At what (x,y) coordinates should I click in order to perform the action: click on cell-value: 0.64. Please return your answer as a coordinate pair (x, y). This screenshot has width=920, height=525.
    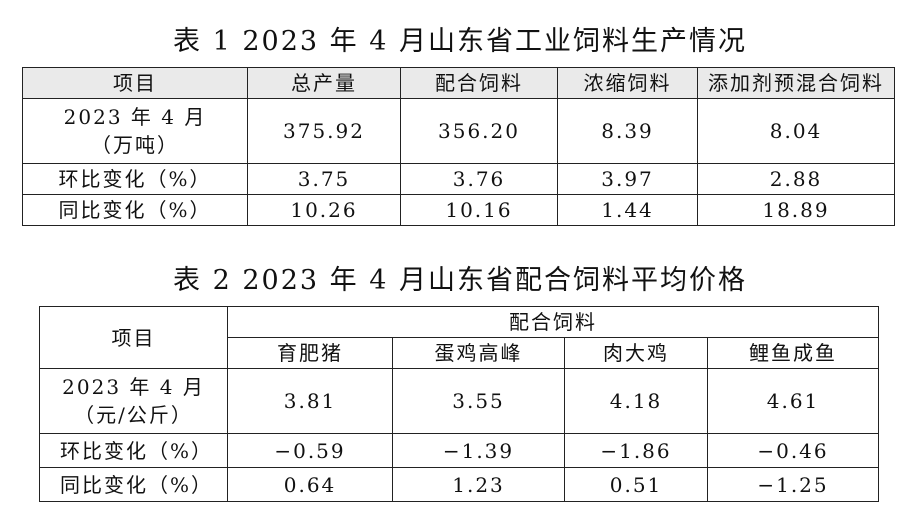
    Looking at the image, I should click on (310, 484).